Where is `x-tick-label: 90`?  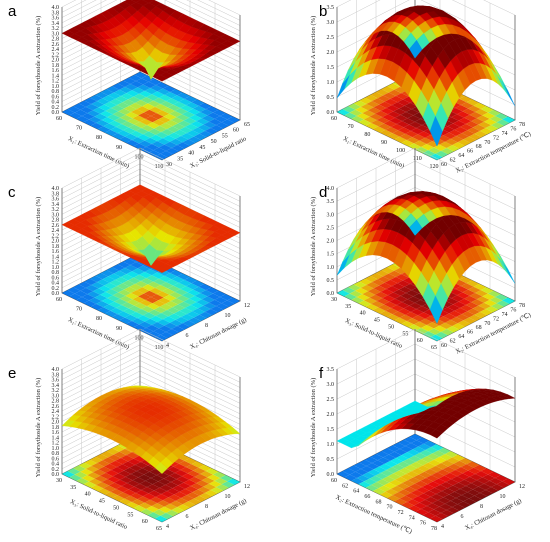
x-tick-label: 90 is located at coordinates (119, 148).